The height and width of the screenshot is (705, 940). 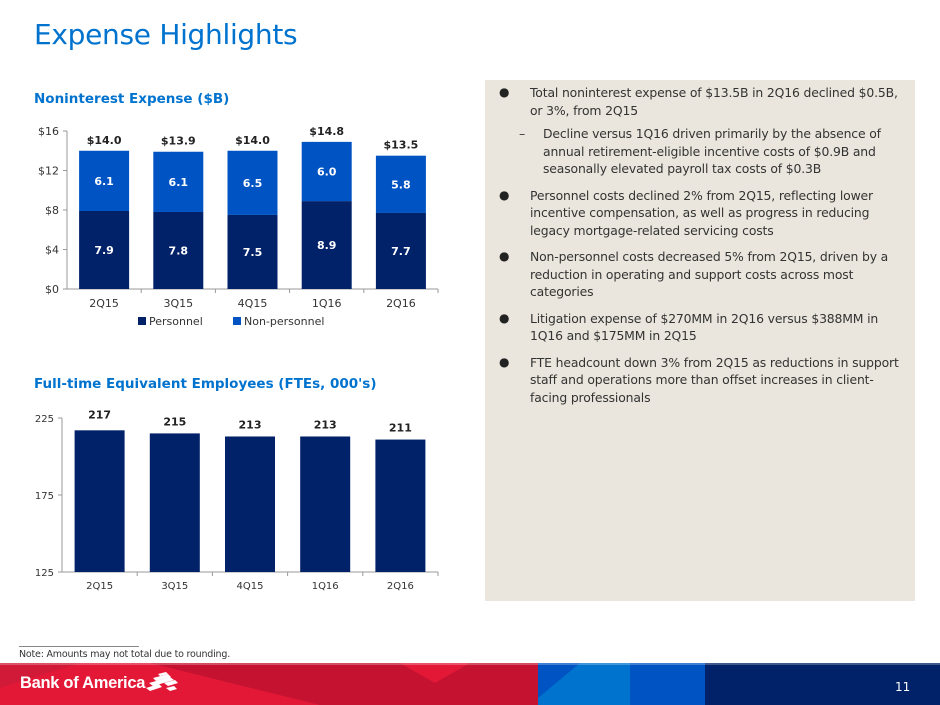 What do you see at coordinates (174, 421) in the screenshot?
I see `bar-value-label: 215` at bounding box center [174, 421].